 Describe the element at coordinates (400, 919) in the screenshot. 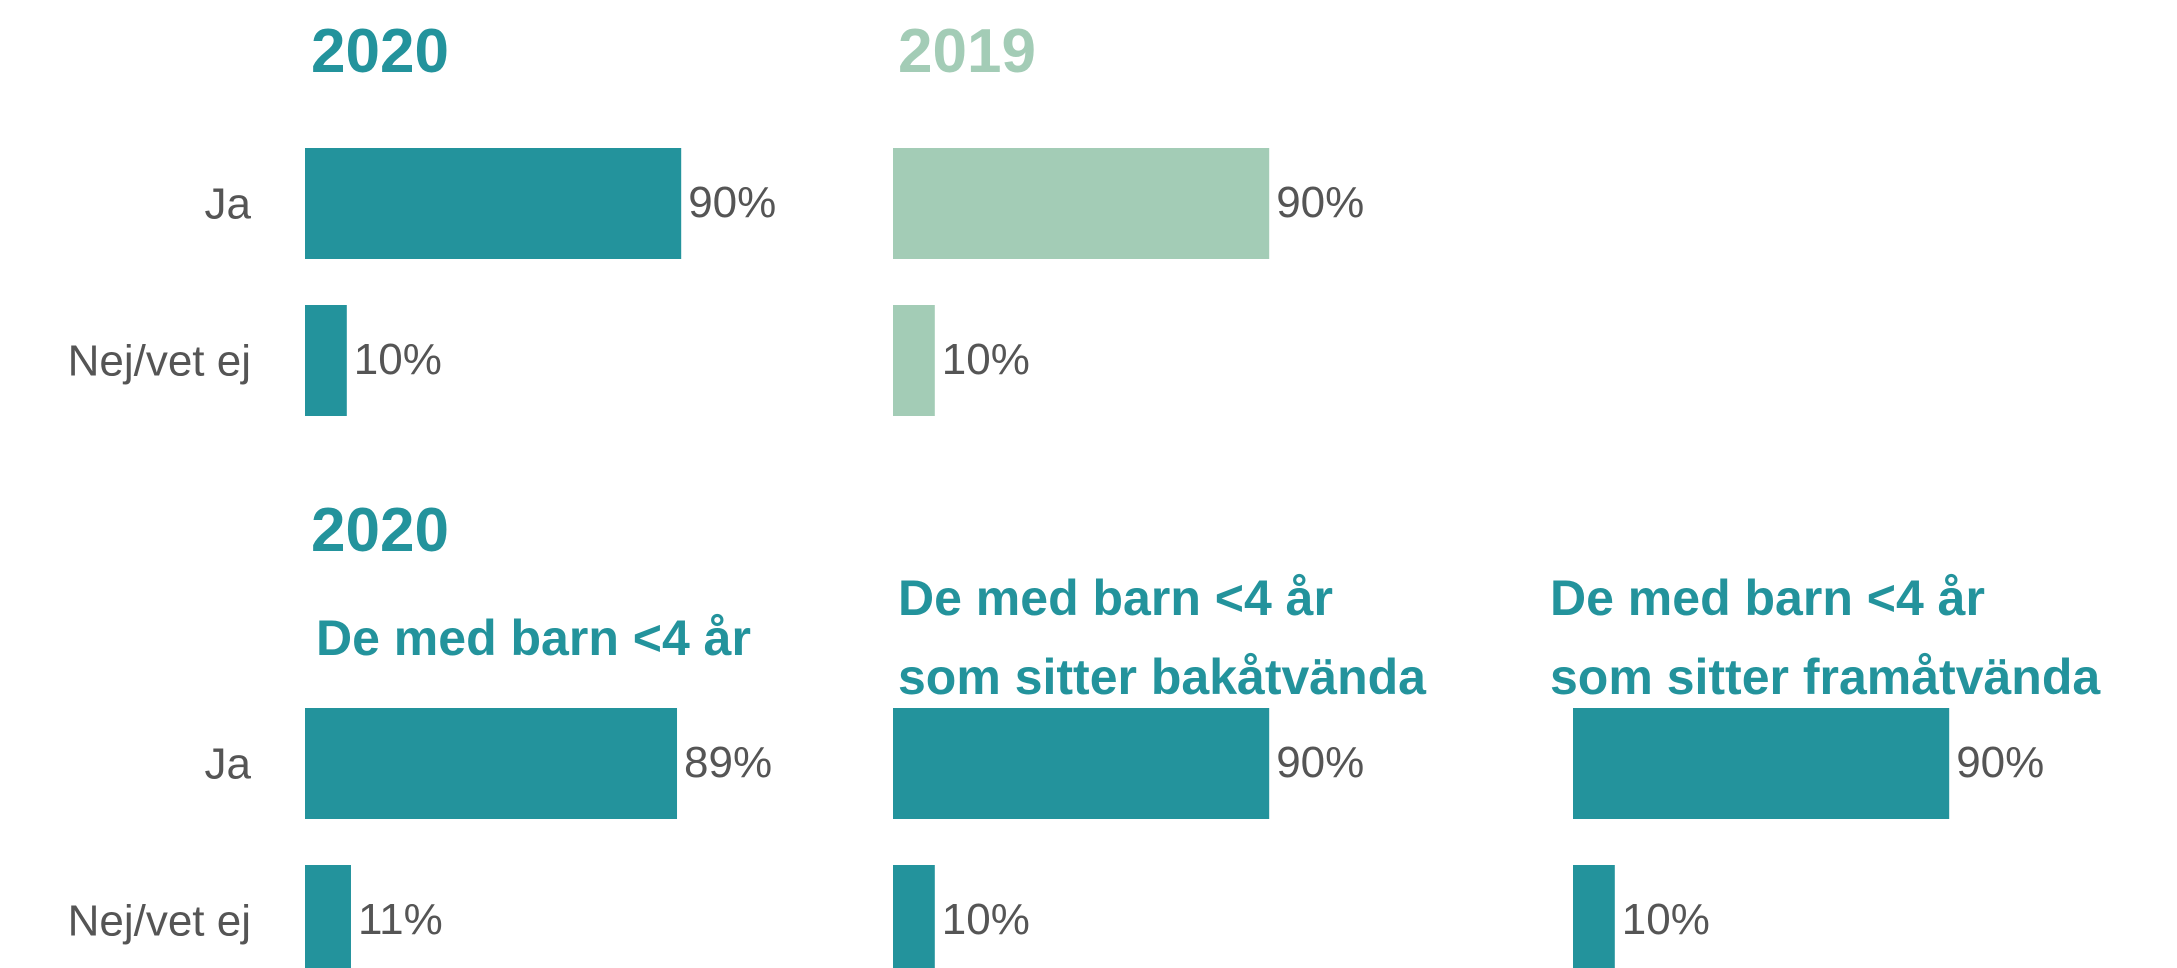

I see `value-label: 11%` at that location.